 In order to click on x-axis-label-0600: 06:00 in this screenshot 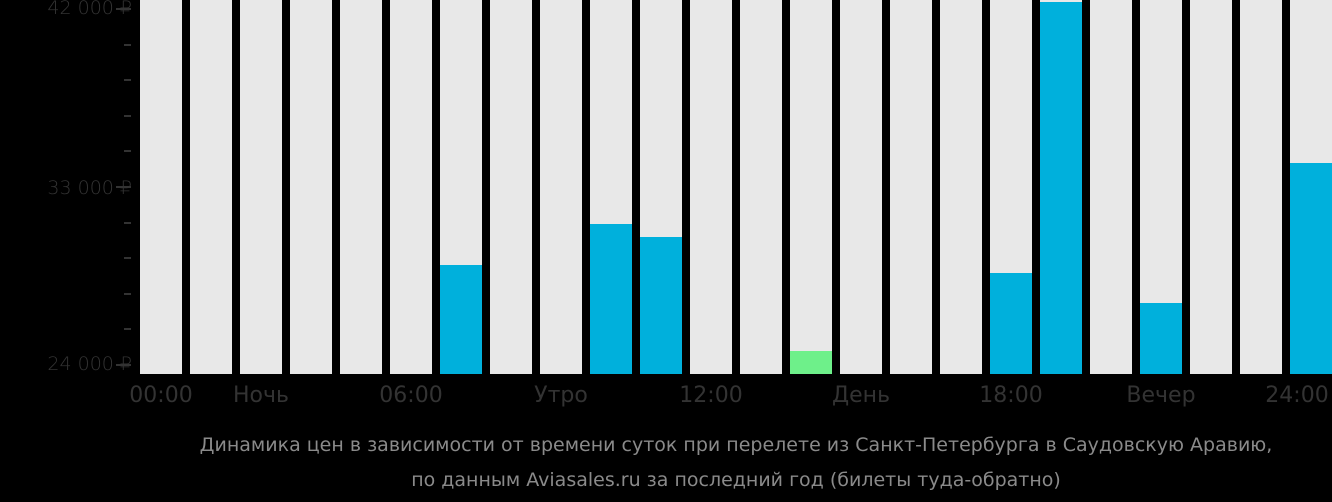, I will do `click(411, 395)`.